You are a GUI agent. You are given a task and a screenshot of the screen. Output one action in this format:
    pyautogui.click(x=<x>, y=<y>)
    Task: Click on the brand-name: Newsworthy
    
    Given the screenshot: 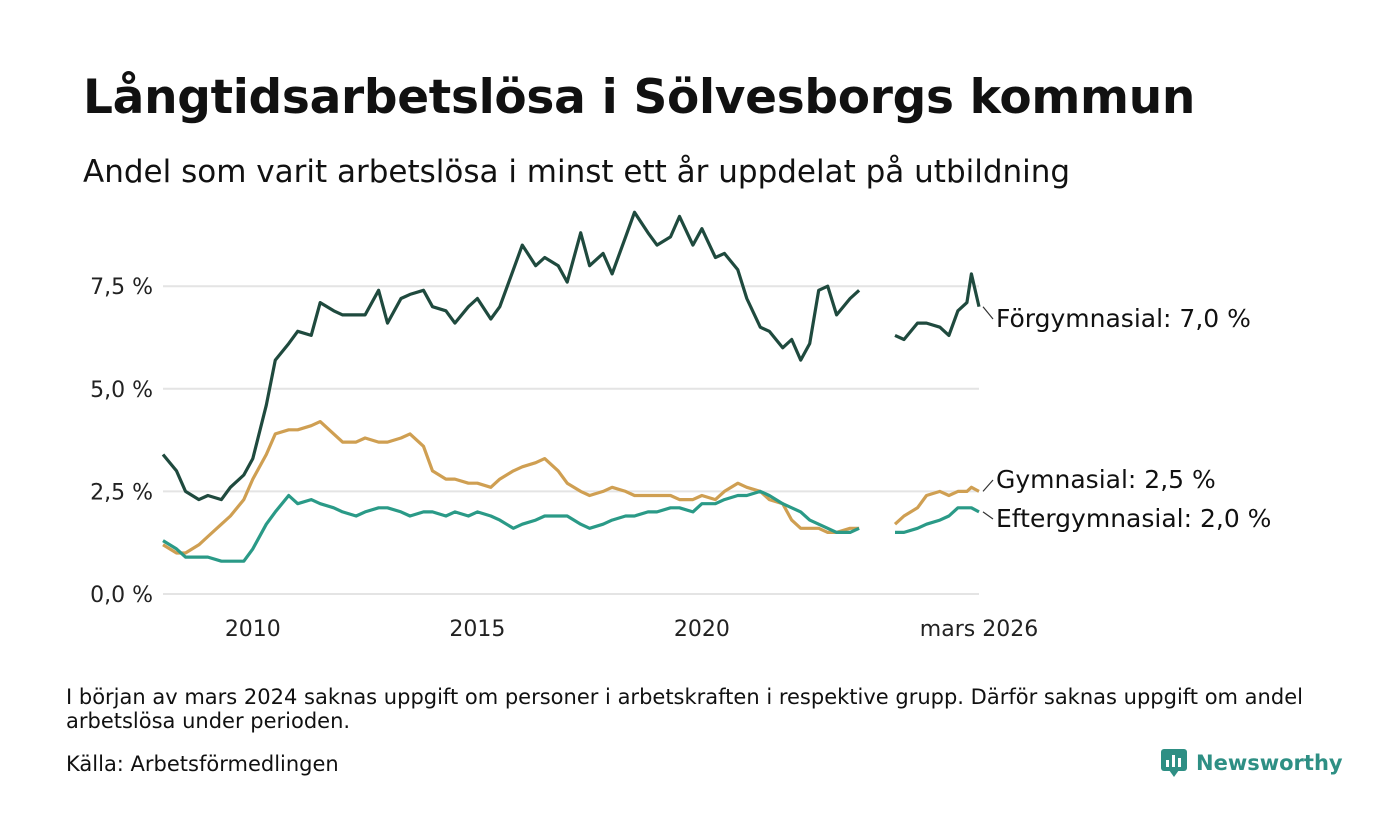 What is the action you would take?
    pyautogui.click(x=1269, y=763)
    